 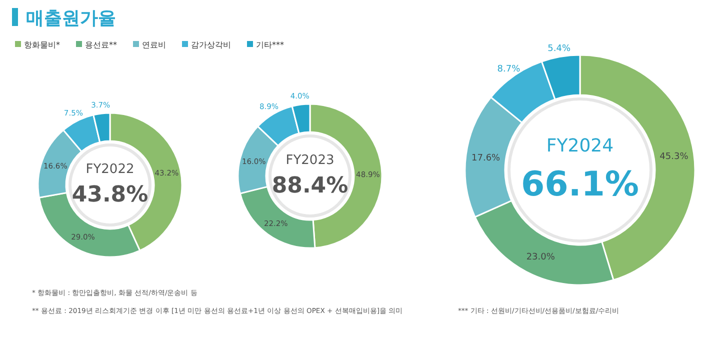 I want to click on text: FY2022, so click(x=110, y=169).